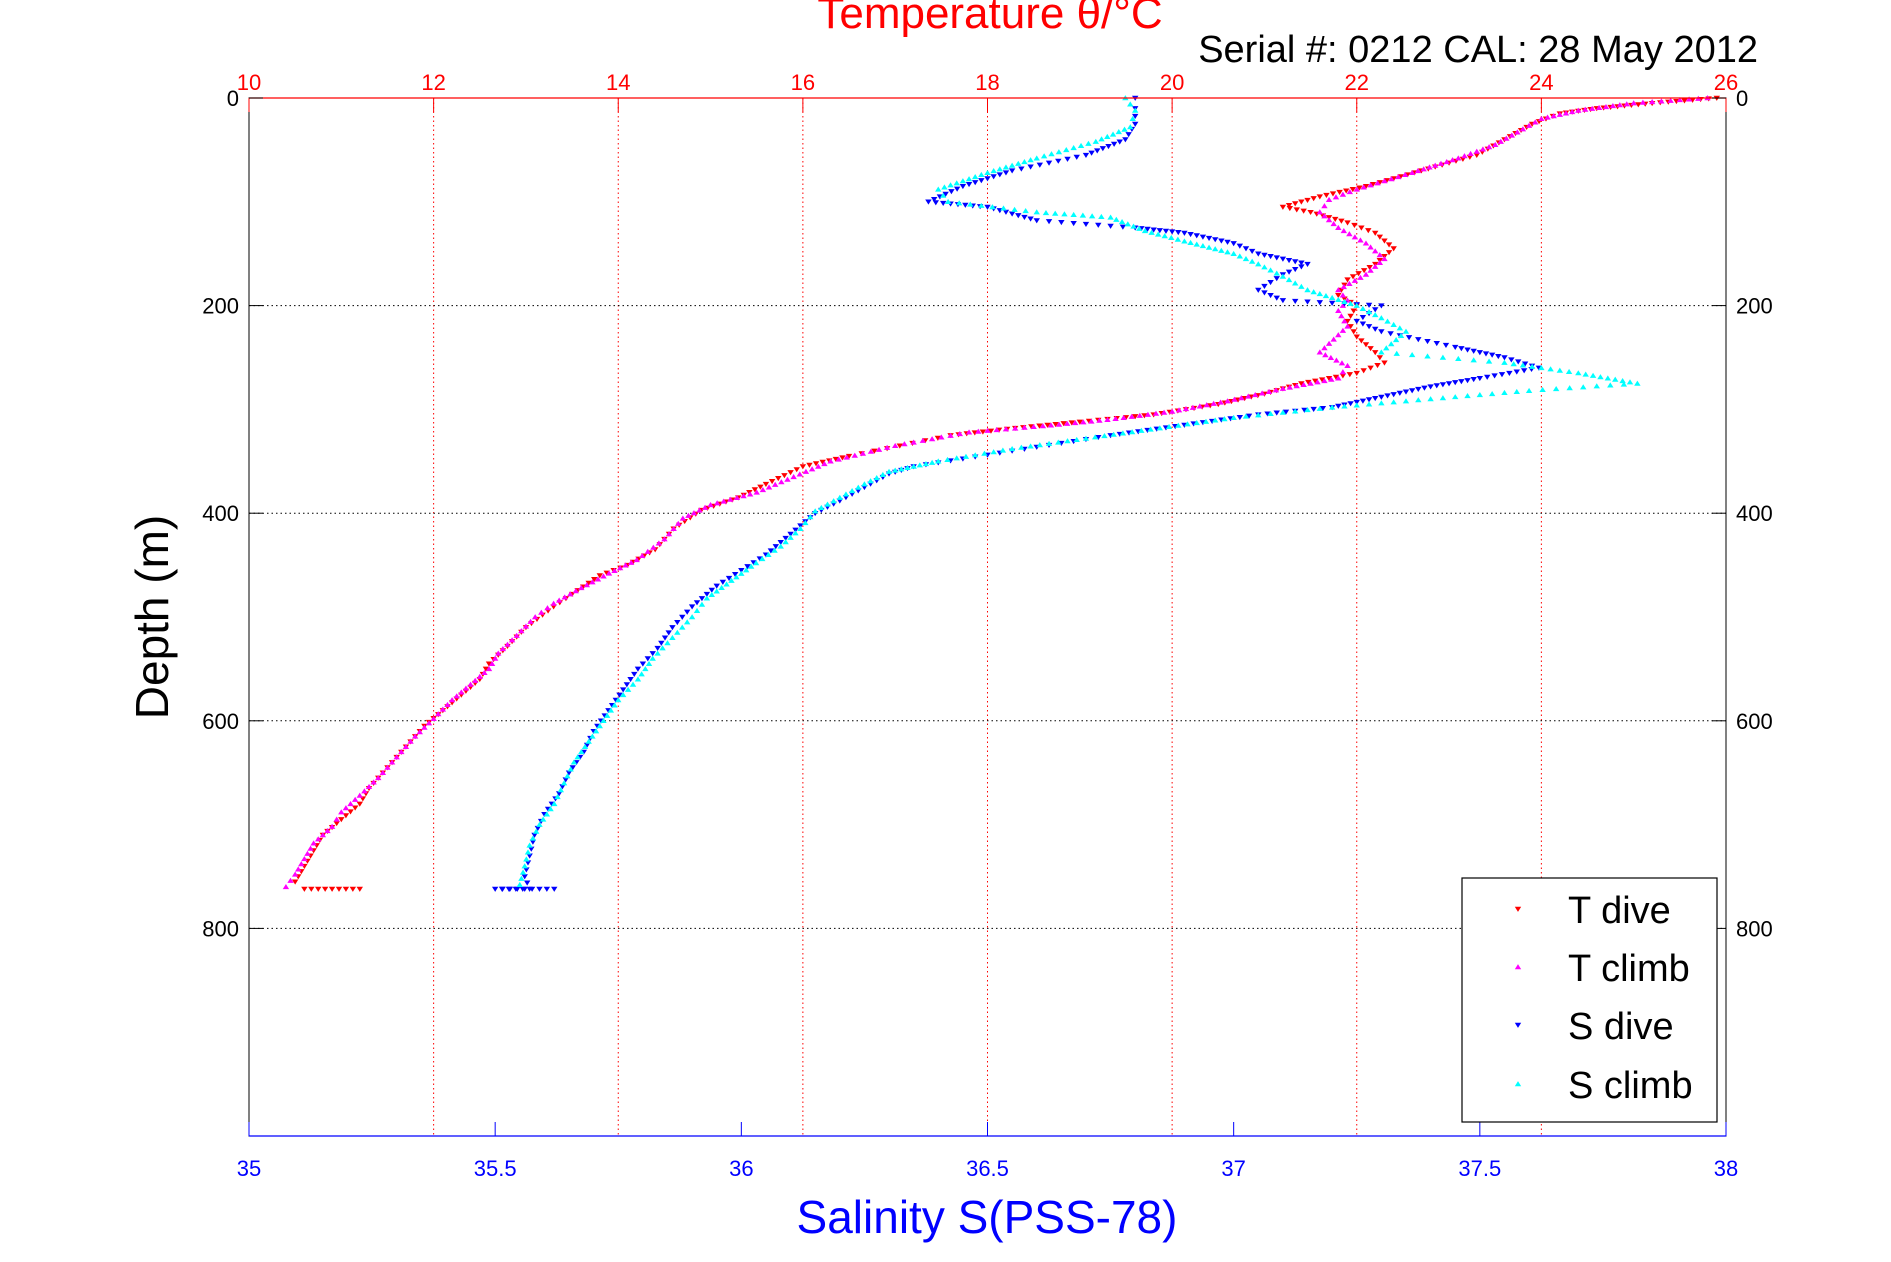 The height and width of the screenshot is (1262, 1891). Describe the element at coordinates (1726, 82) in the screenshot. I see `temperature-tick-label: 26` at that location.